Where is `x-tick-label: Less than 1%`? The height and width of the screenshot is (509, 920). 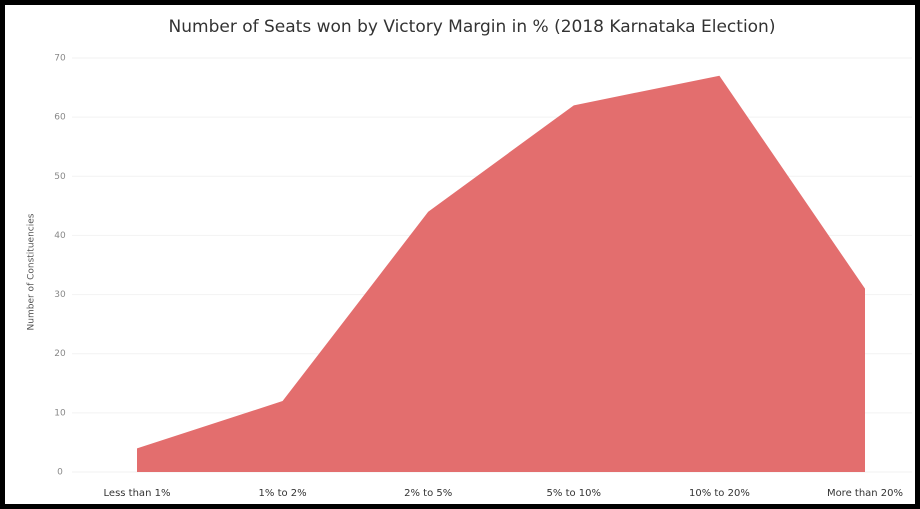
x-tick-label: Less than 1% is located at coordinates (137, 493).